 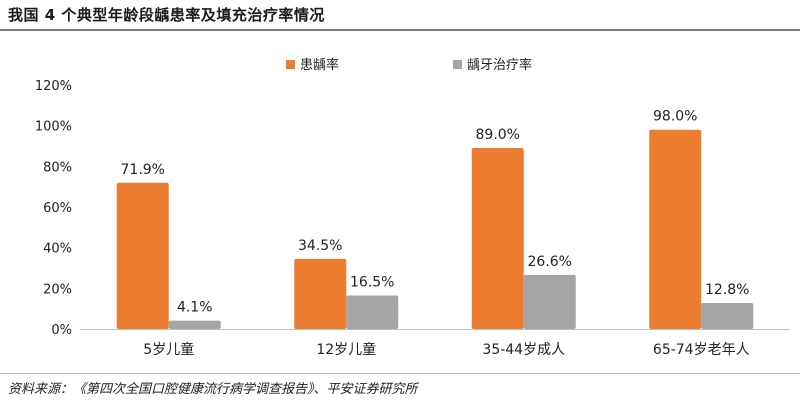 I want to click on x-tick-label: 35-44岁成人, so click(x=523, y=350).